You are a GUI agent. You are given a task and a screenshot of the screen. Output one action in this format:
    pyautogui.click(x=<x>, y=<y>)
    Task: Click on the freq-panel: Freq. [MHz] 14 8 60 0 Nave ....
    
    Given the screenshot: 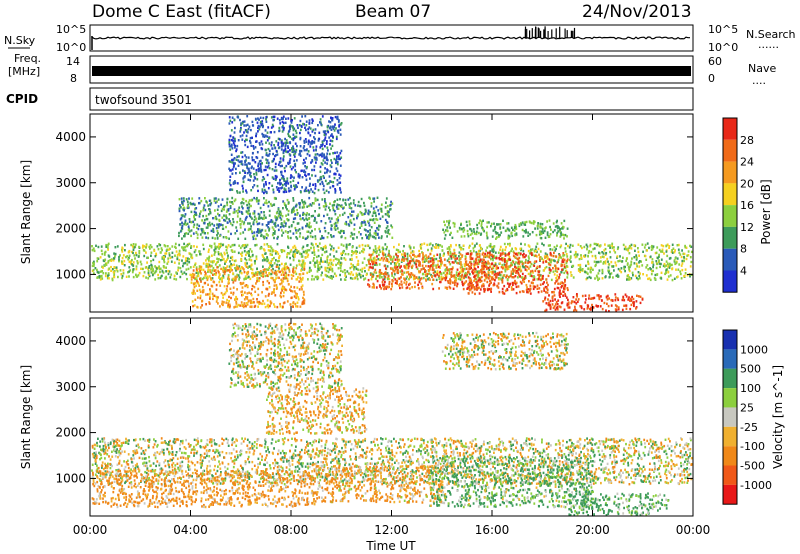 What is the action you would take?
    pyautogui.click(x=392, y=69)
    